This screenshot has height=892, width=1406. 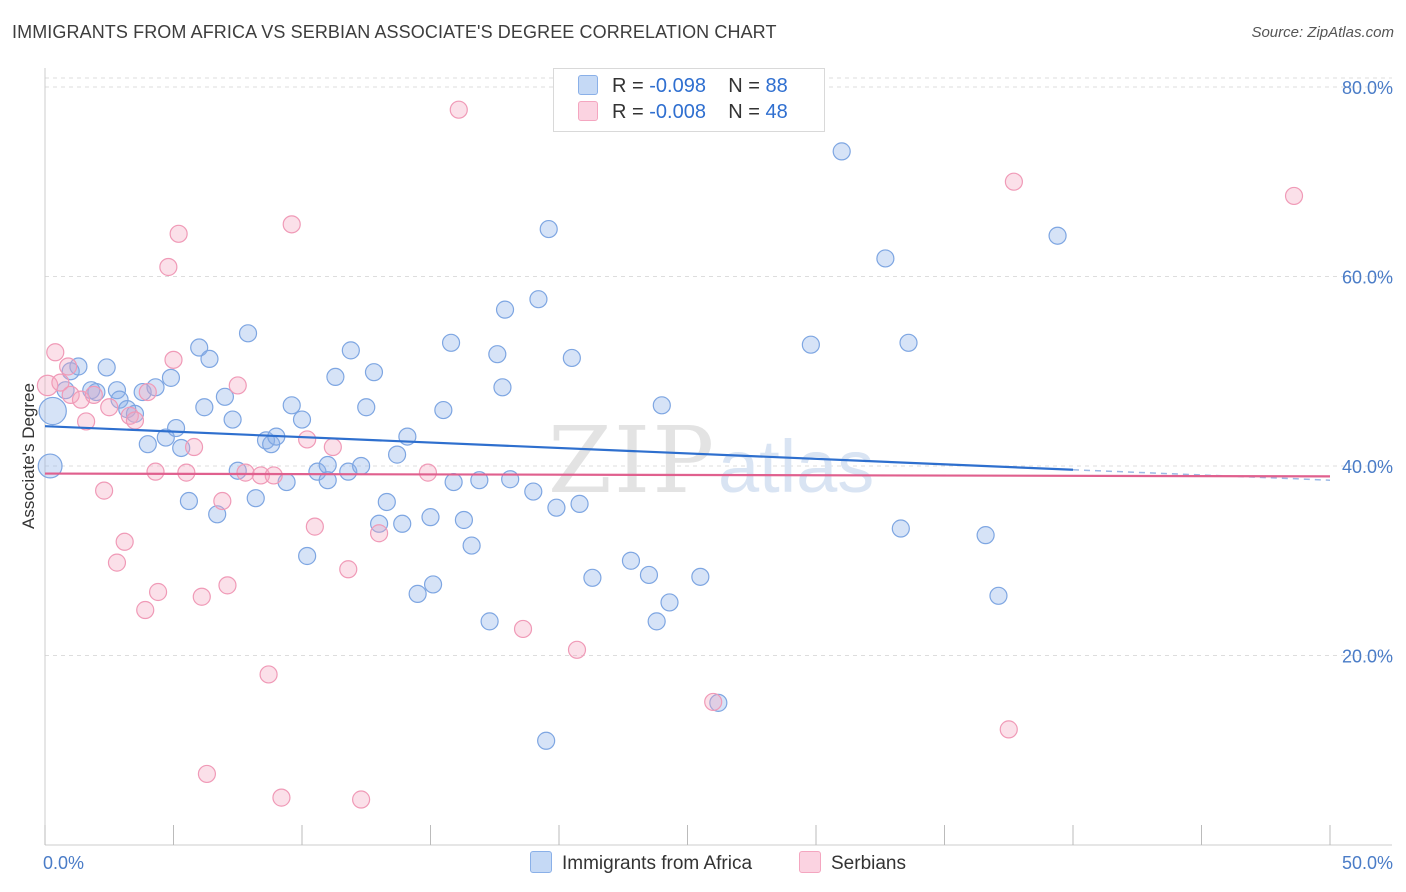 I want to click on legend-row-serbians: R = -0.008 N = 48, so click(x=683, y=114).